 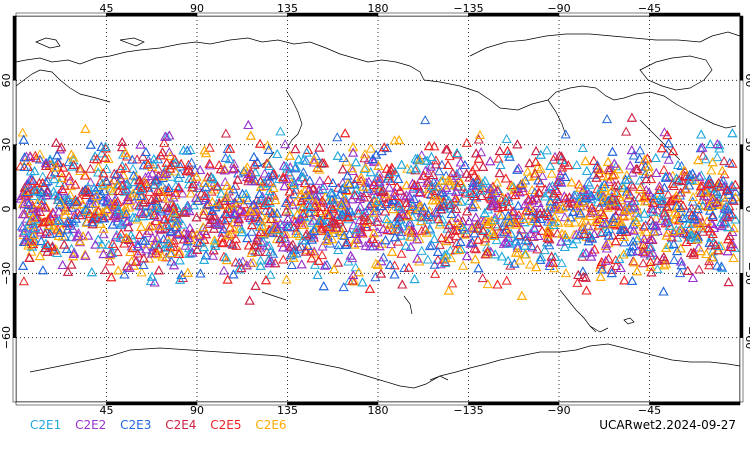 I want to click on legend: C2E1 C2E2 C2E3 C2E4 C2E5 C2E6, so click(x=163, y=425).